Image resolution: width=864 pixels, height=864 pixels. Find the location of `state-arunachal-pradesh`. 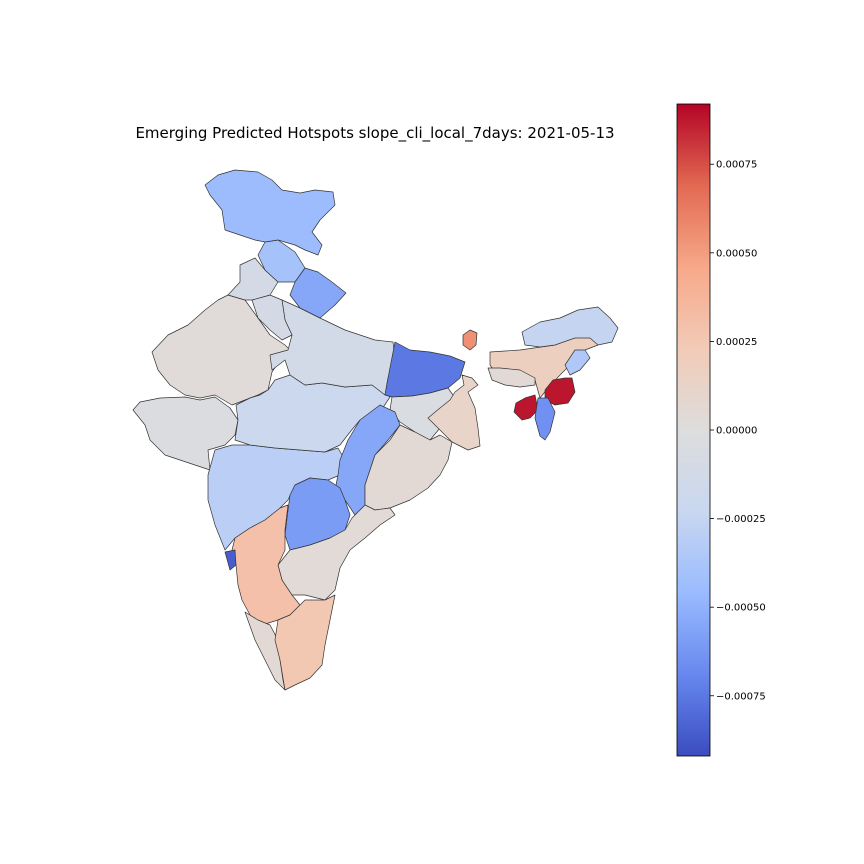

state-arunachal-pradesh is located at coordinates (570, 327).